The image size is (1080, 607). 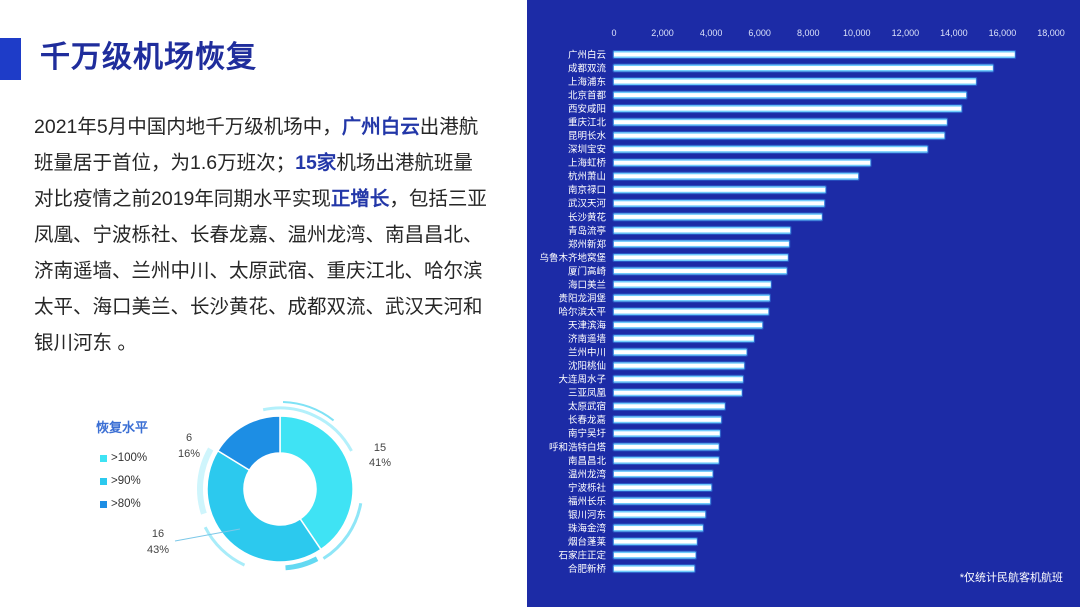 I want to click on x-tick-label: 14,000, so click(x=954, y=33).